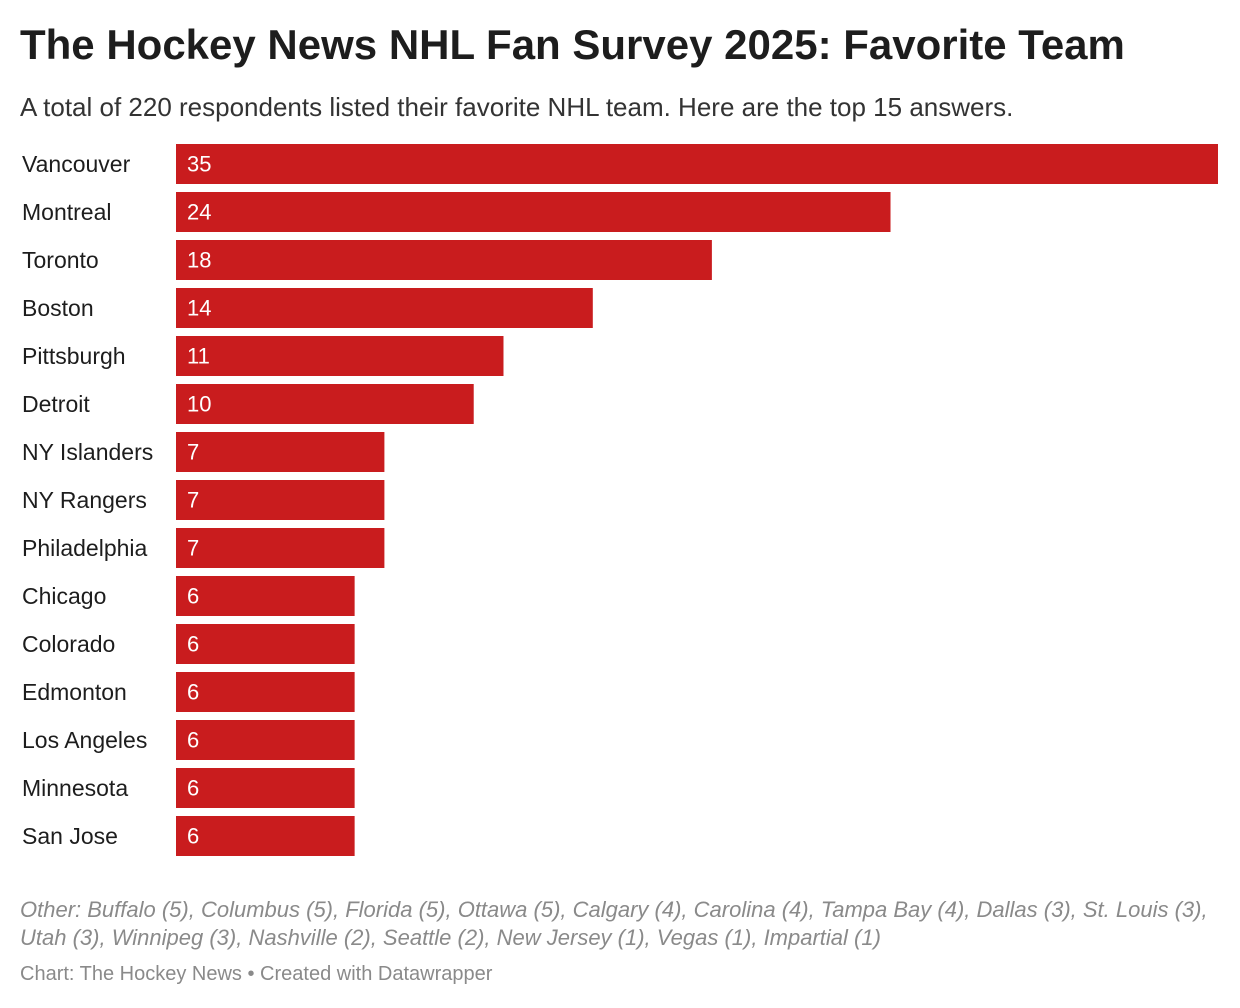 This screenshot has width=1240, height=1008. What do you see at coordinates (58, 308) in the screenshot?
I see `category-label: Boston` at bounding box center [58, 308].